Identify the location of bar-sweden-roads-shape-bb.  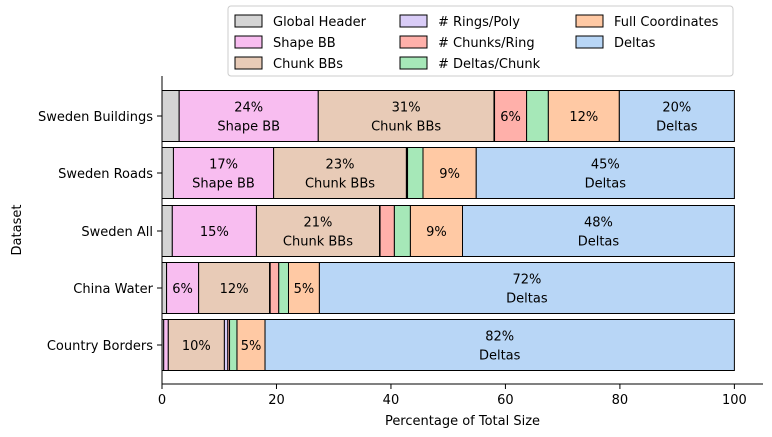
(223, 173).